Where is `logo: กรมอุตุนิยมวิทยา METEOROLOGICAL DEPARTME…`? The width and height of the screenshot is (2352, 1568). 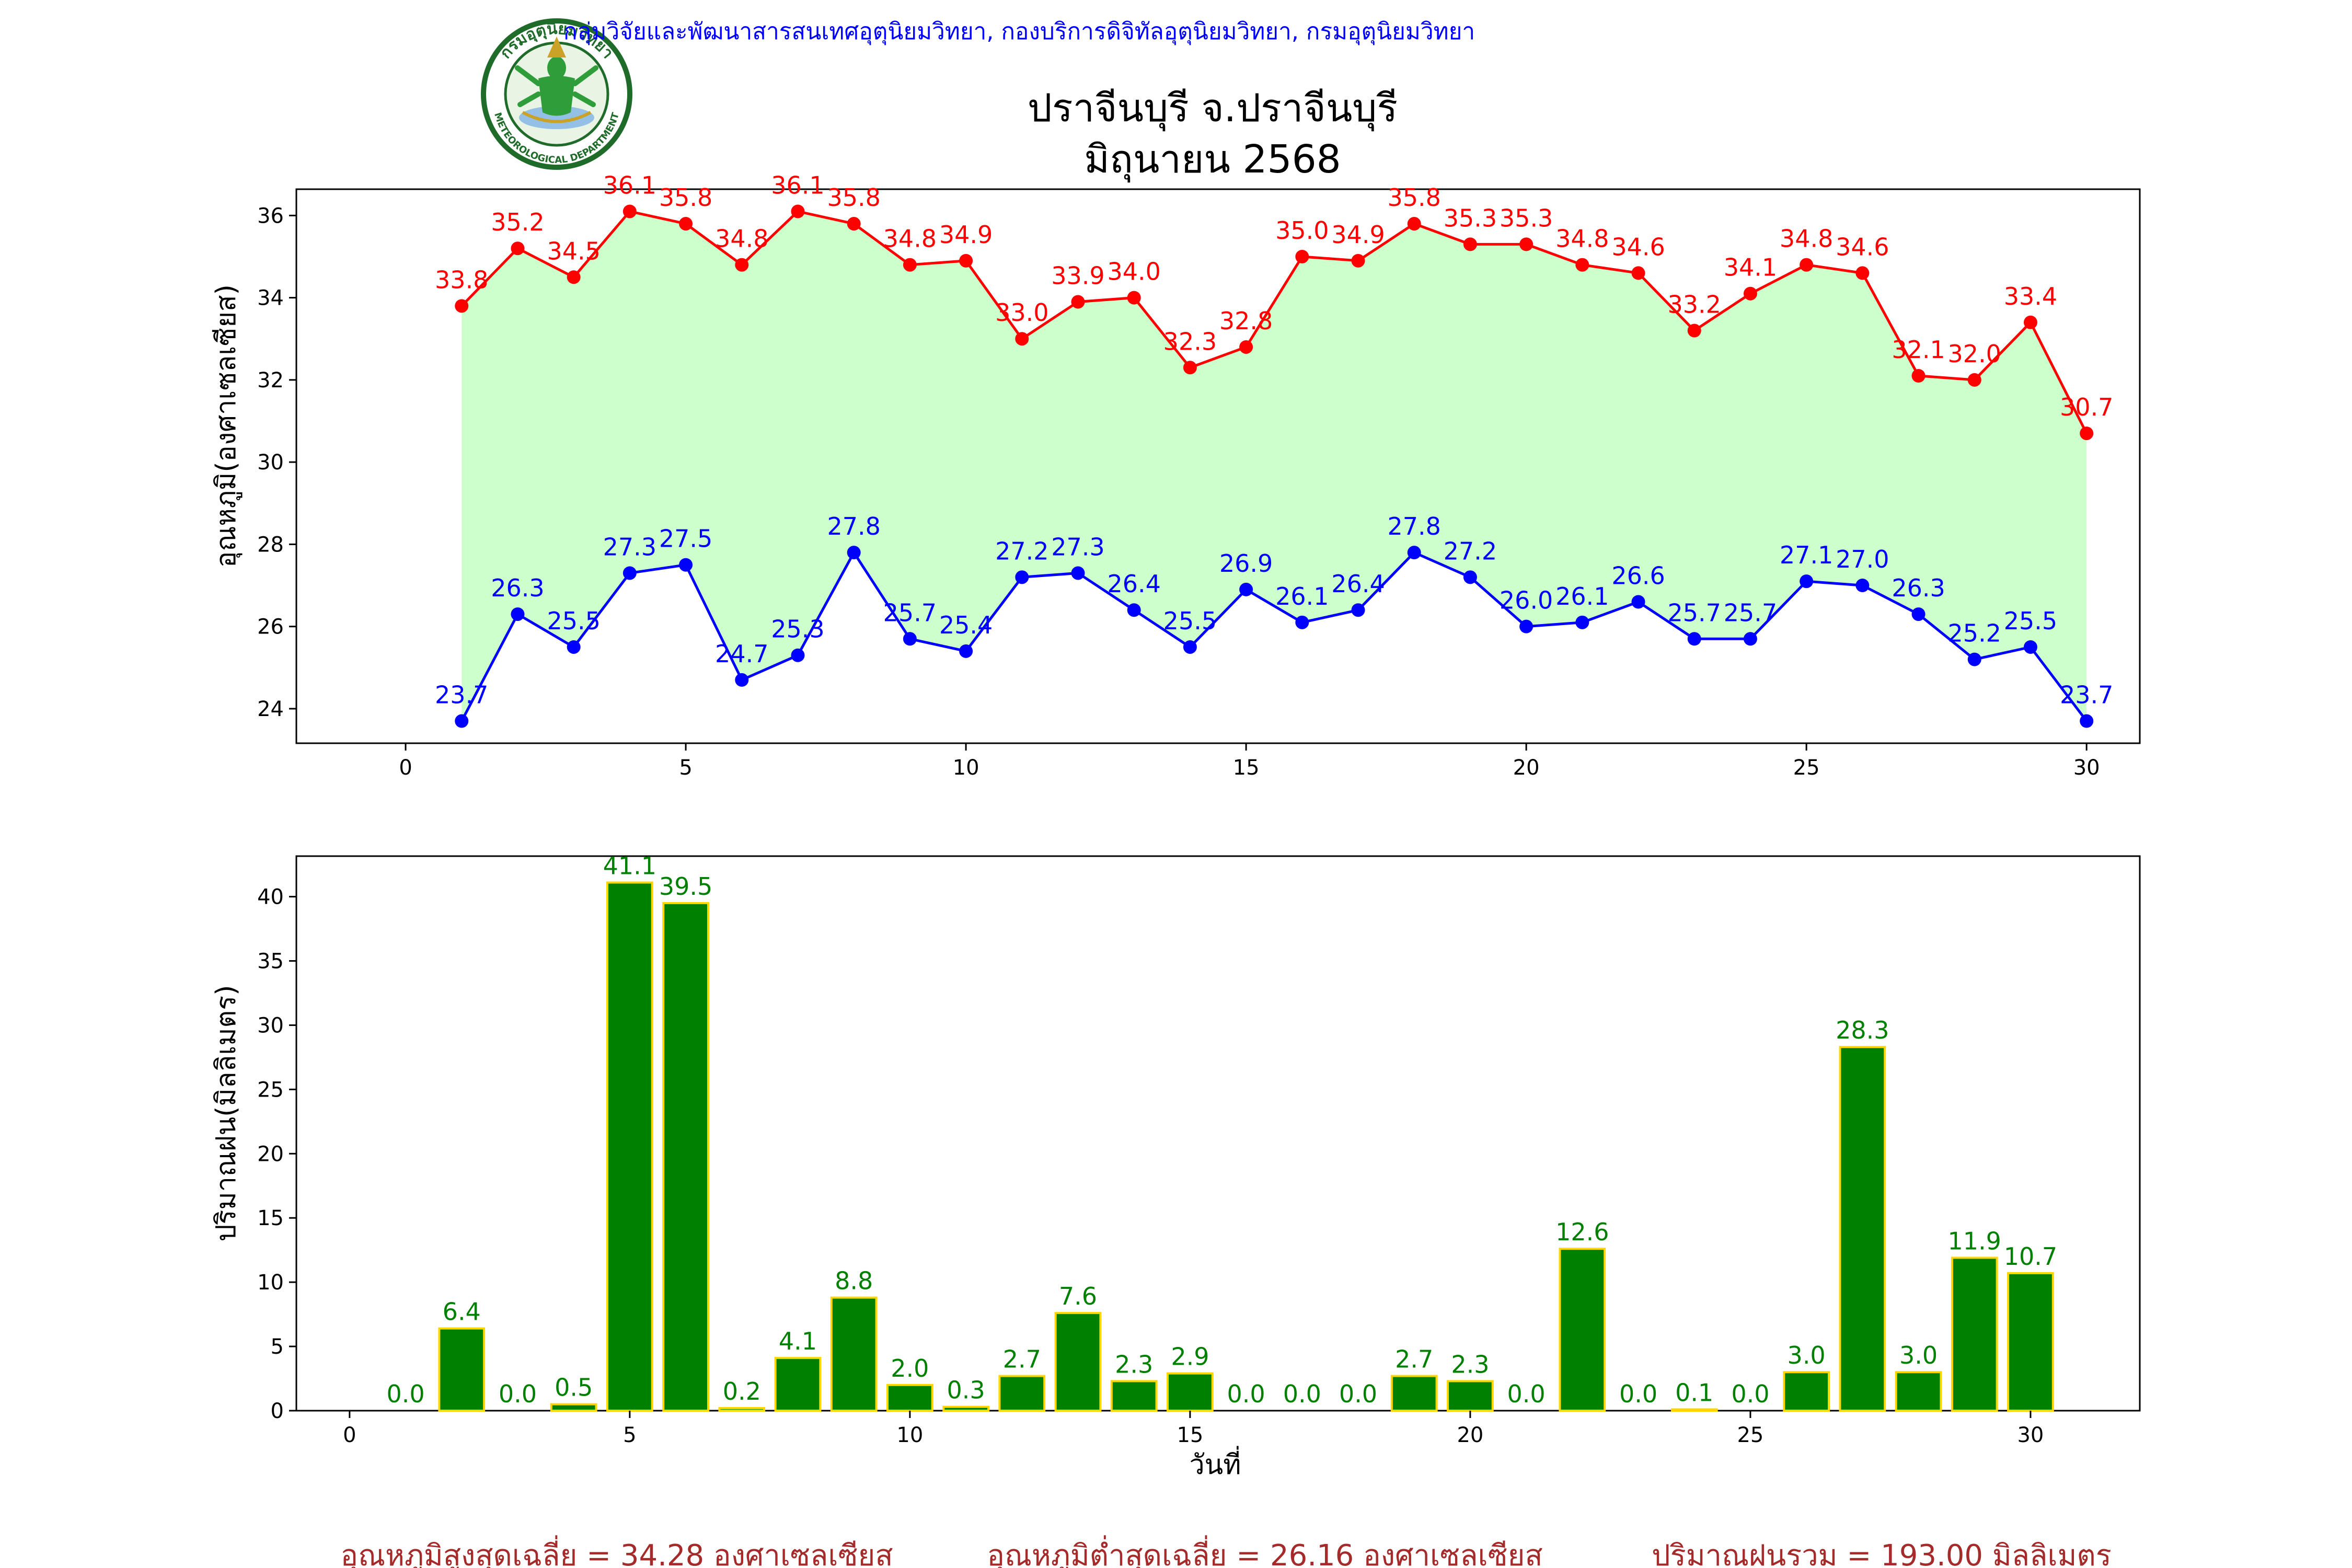
logo: กรมอุตุนิยมวิทยา METEOROLOGICAL DEPARTME… is located at coordinates (556, 94).